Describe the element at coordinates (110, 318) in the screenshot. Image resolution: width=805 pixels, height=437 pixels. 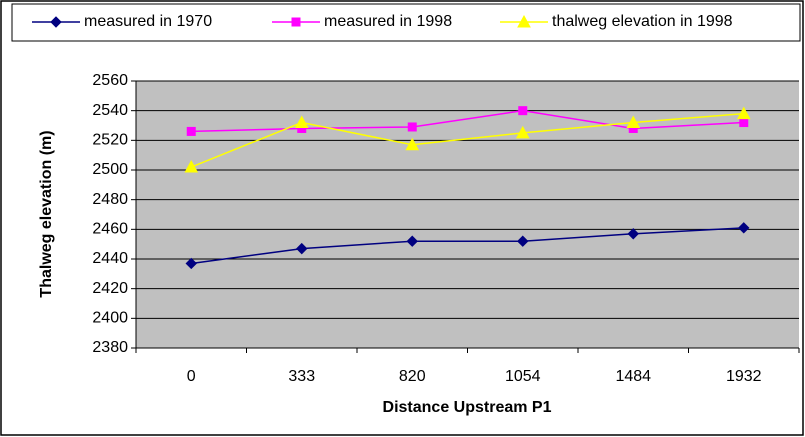
I see `y-tick-label: 2400` at that location.